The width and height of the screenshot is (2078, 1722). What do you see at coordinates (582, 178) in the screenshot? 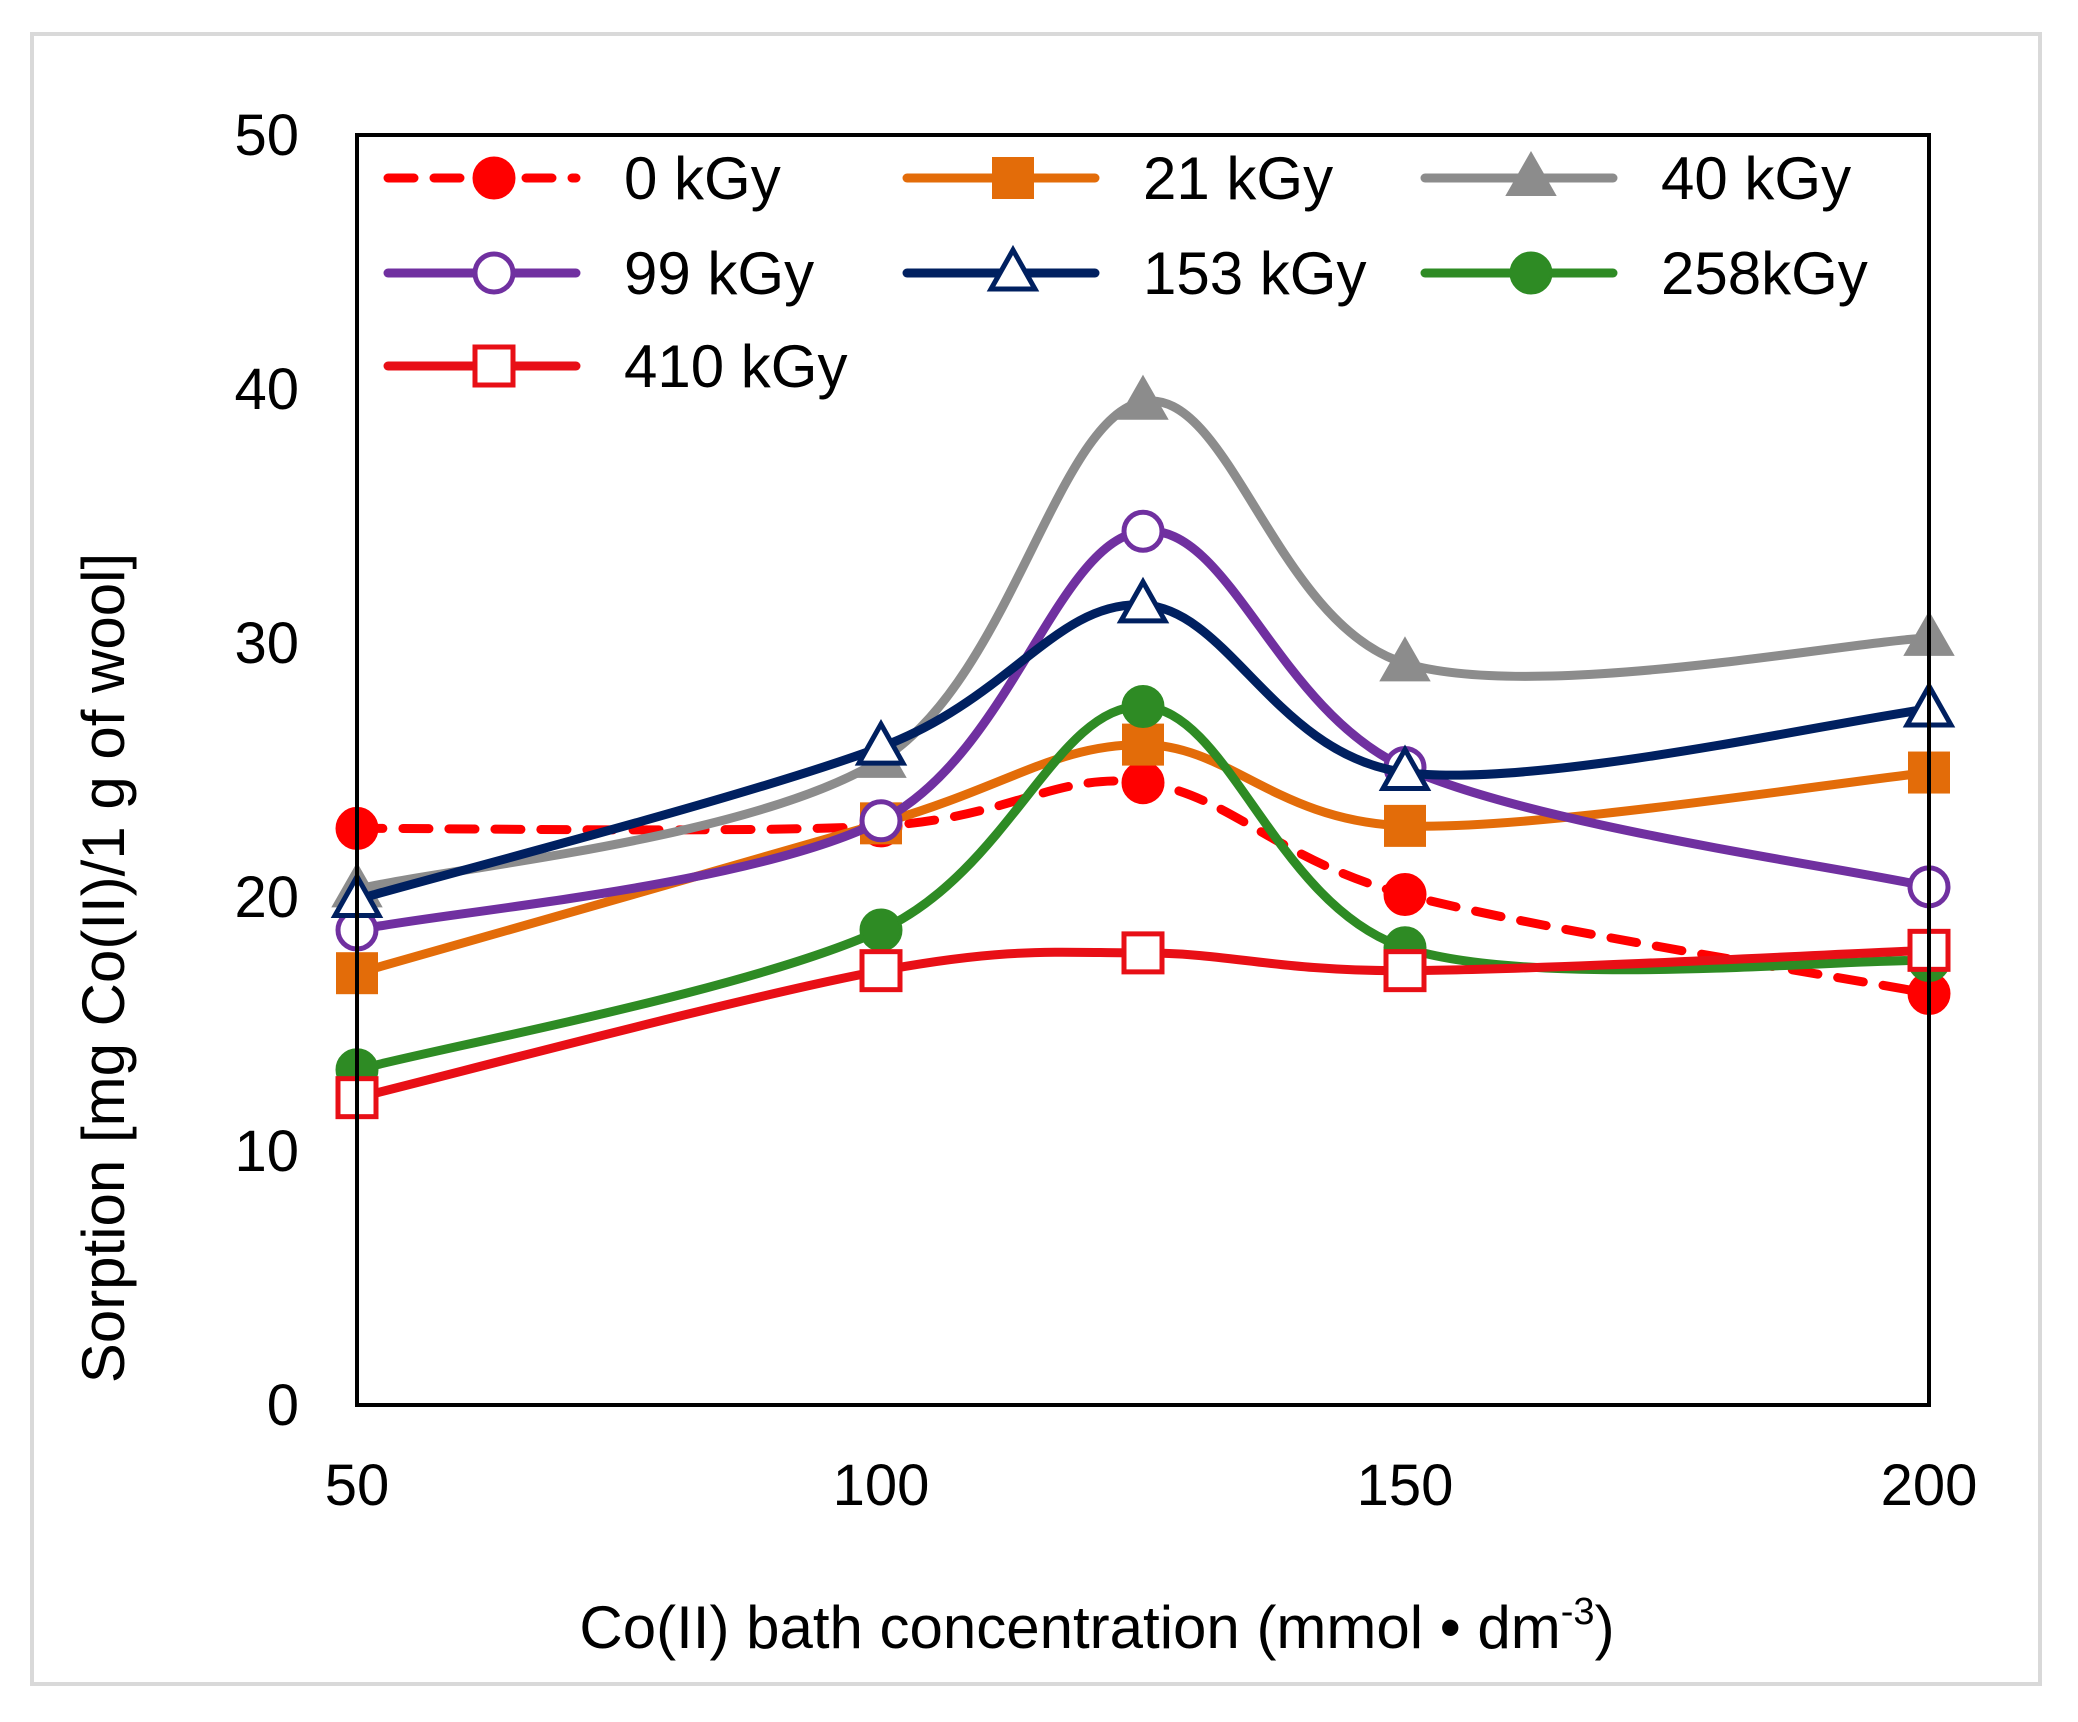
I see `legend-item: 0 kGy` at bounding box center [582, 178].